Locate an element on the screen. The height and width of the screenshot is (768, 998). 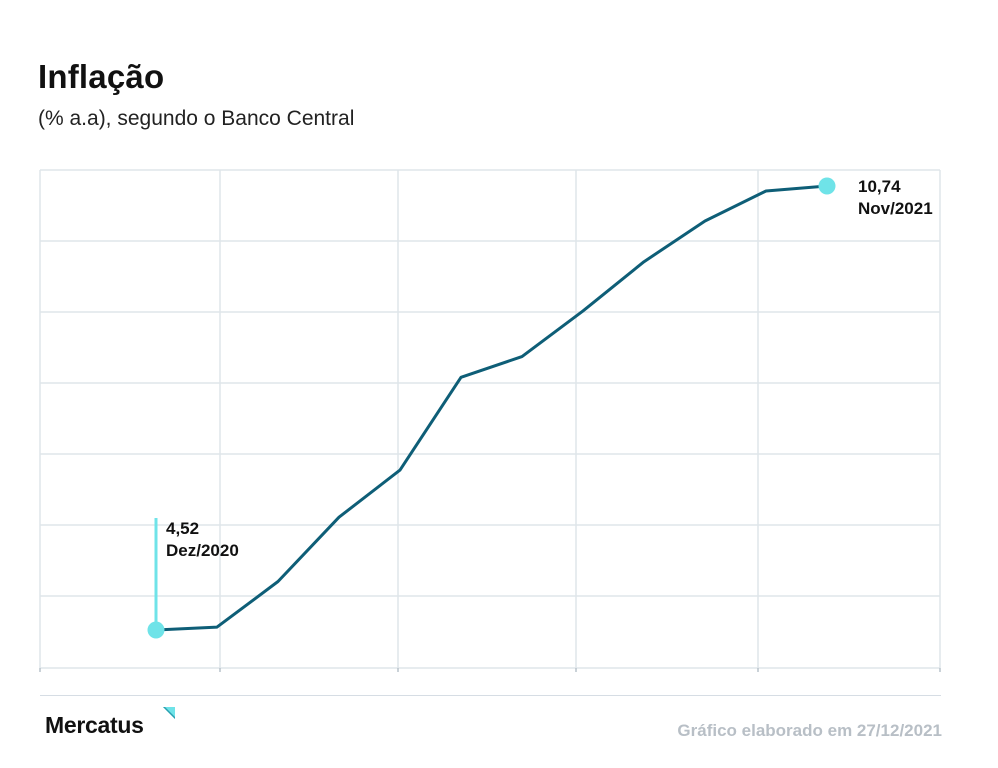
annotation-date-label: Dez/2020 is located at coordinates (202, 550).